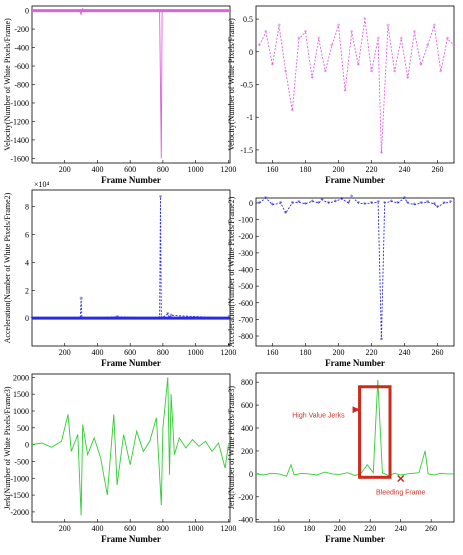  Describe the element at coordinates (245, 220) in the screenshot. I see `y-tick-label: -100` at that location.